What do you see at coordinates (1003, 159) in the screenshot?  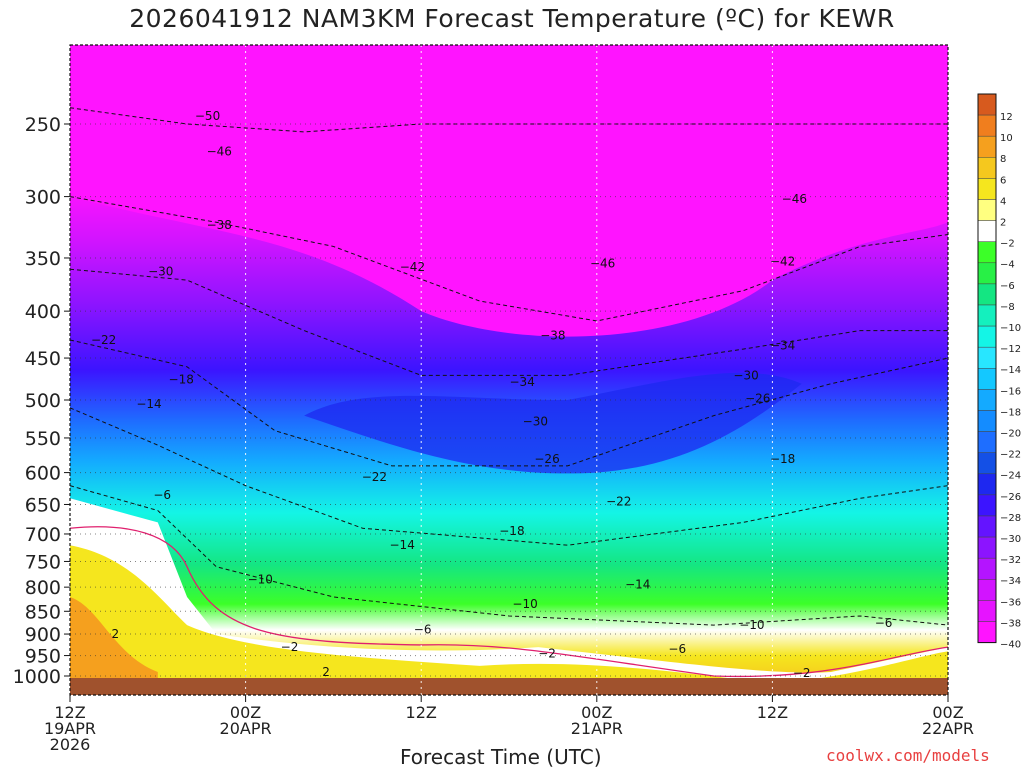 I see `colorbar-label: 8` at bounding box center [1003, 159].